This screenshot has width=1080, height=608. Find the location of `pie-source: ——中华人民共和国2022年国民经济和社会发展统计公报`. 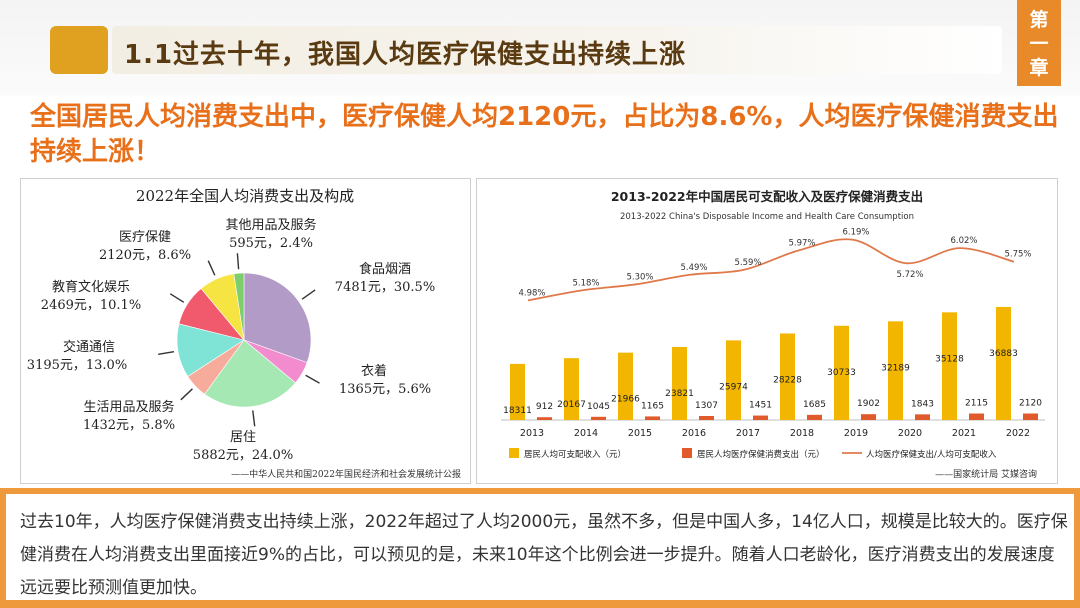

pie-source: ——中华人民共和国2022年国民经济和社会发展统计公报 is located at coordinates (346, 474).